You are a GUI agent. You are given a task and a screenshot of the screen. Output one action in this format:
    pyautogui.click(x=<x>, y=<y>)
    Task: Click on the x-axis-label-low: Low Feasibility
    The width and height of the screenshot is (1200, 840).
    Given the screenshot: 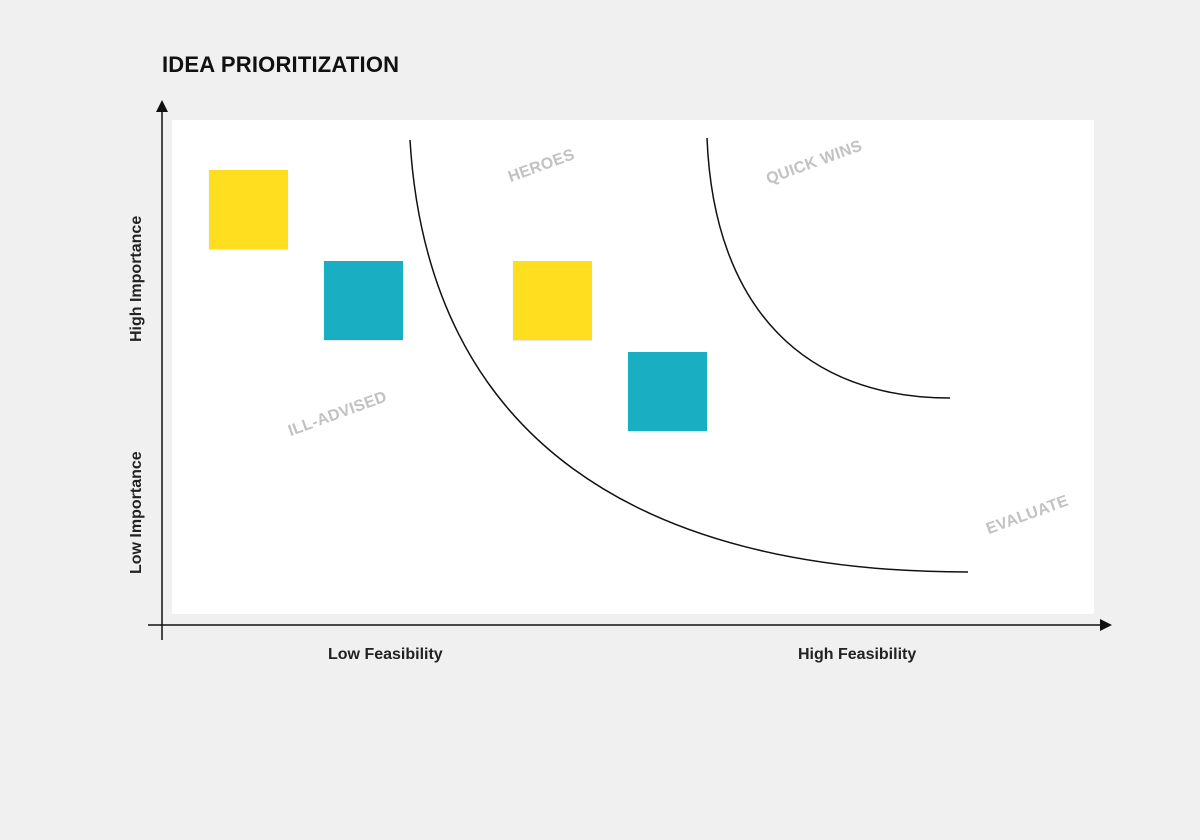 What is the action you would take?
    pyautogui.click(x=385, y=654)
    